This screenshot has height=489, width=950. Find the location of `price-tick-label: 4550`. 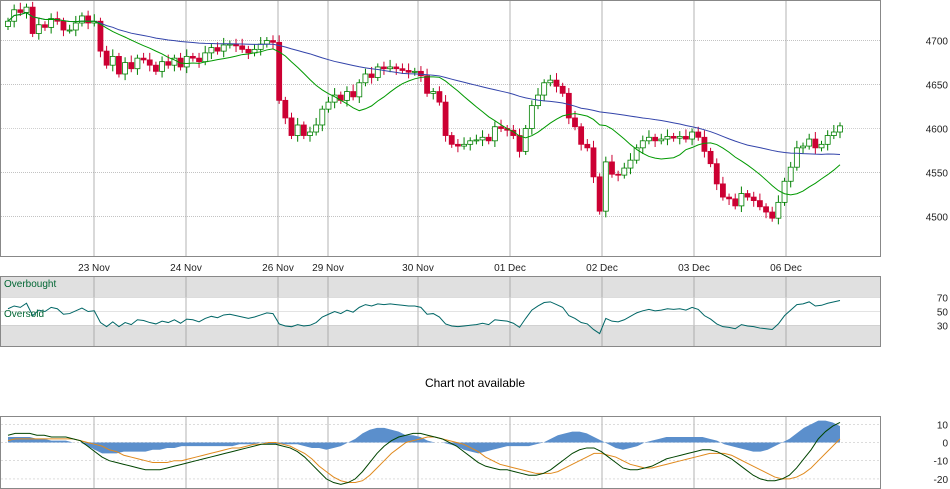

price-tick-label: 4550 is located at coordinates (937, 173).